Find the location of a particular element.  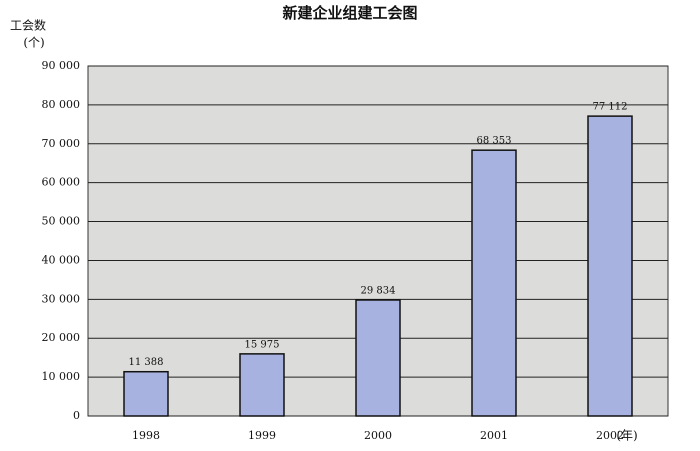

y-tick-label: 10 000 is located at coordinates (61, 376).